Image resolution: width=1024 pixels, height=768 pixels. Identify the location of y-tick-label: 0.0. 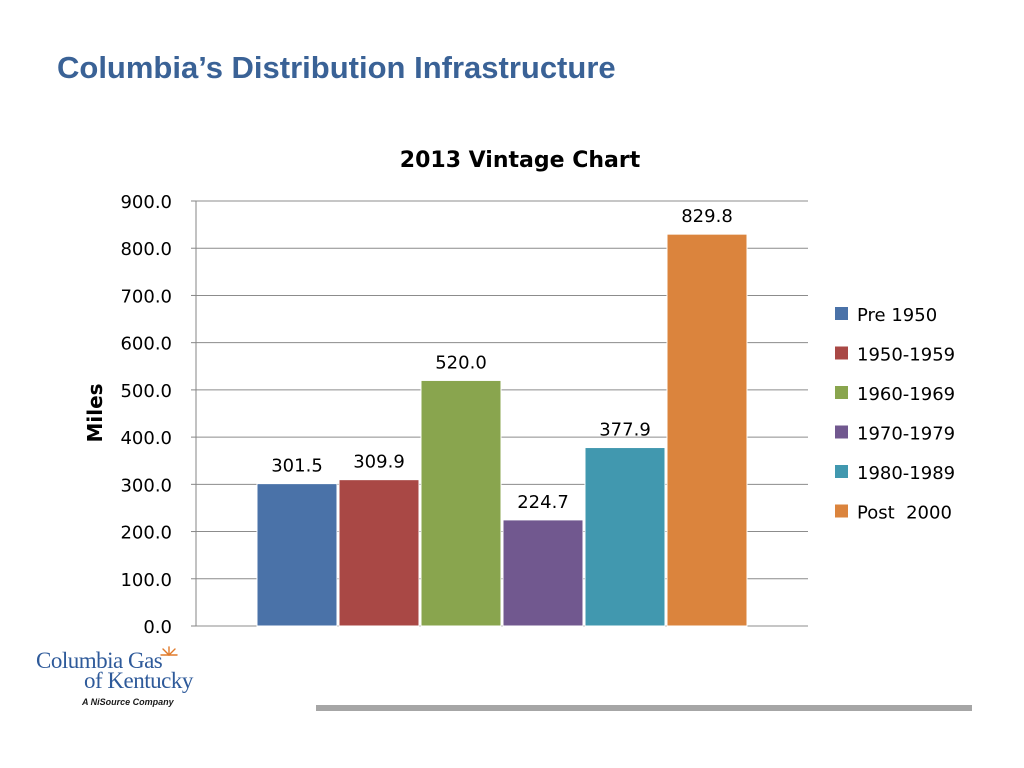
(157, 627).